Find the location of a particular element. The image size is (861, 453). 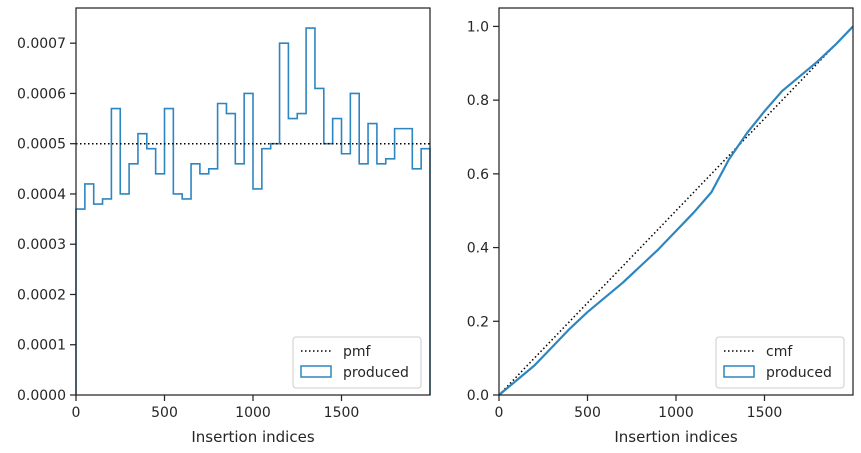

pmf-x-ticks: 0 500 1000 1500 is located at coordinates (216, 408).